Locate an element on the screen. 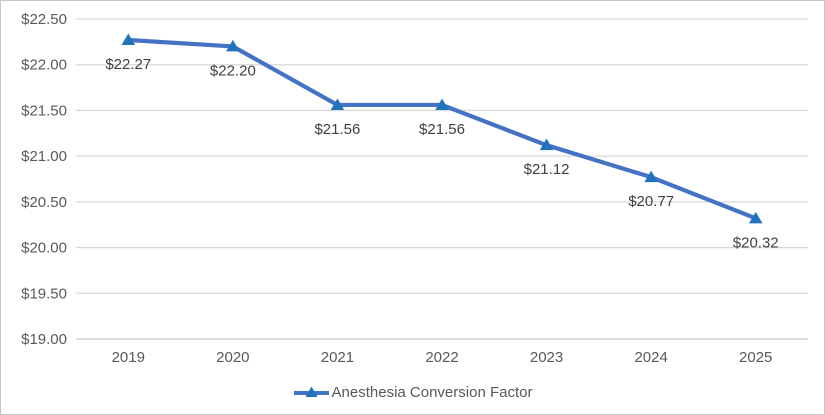 Image resolution: width=825 pixels, height=415 pixels. data-point-label: $20.77 is located at coordinates (651, 201).